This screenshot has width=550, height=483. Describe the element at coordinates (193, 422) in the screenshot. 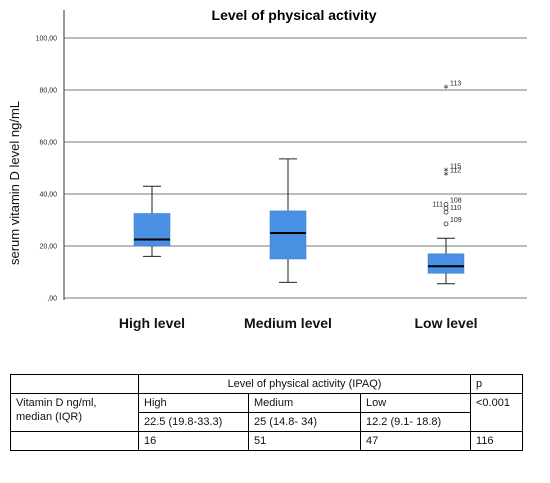

I see `table-value-high: 22.5 (19.8-33.3)` at that location.